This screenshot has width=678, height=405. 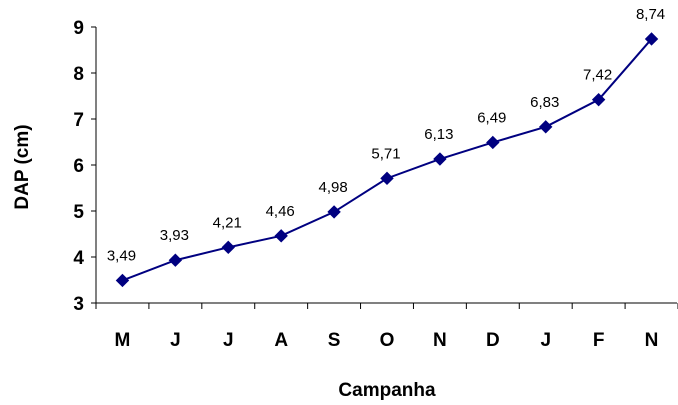 I want to click on data-label: 8,74, so click(x=650, y=14).